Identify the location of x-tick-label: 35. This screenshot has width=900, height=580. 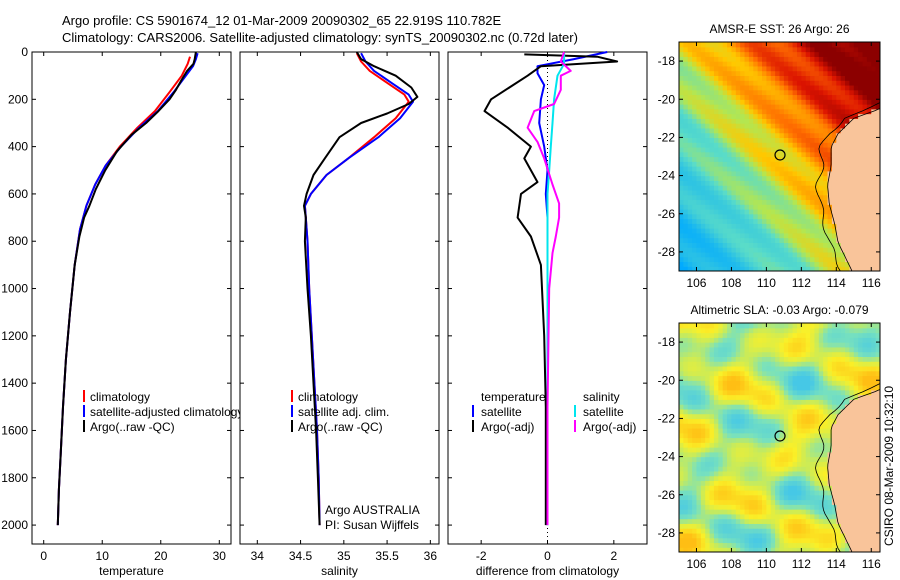
(344, 556).